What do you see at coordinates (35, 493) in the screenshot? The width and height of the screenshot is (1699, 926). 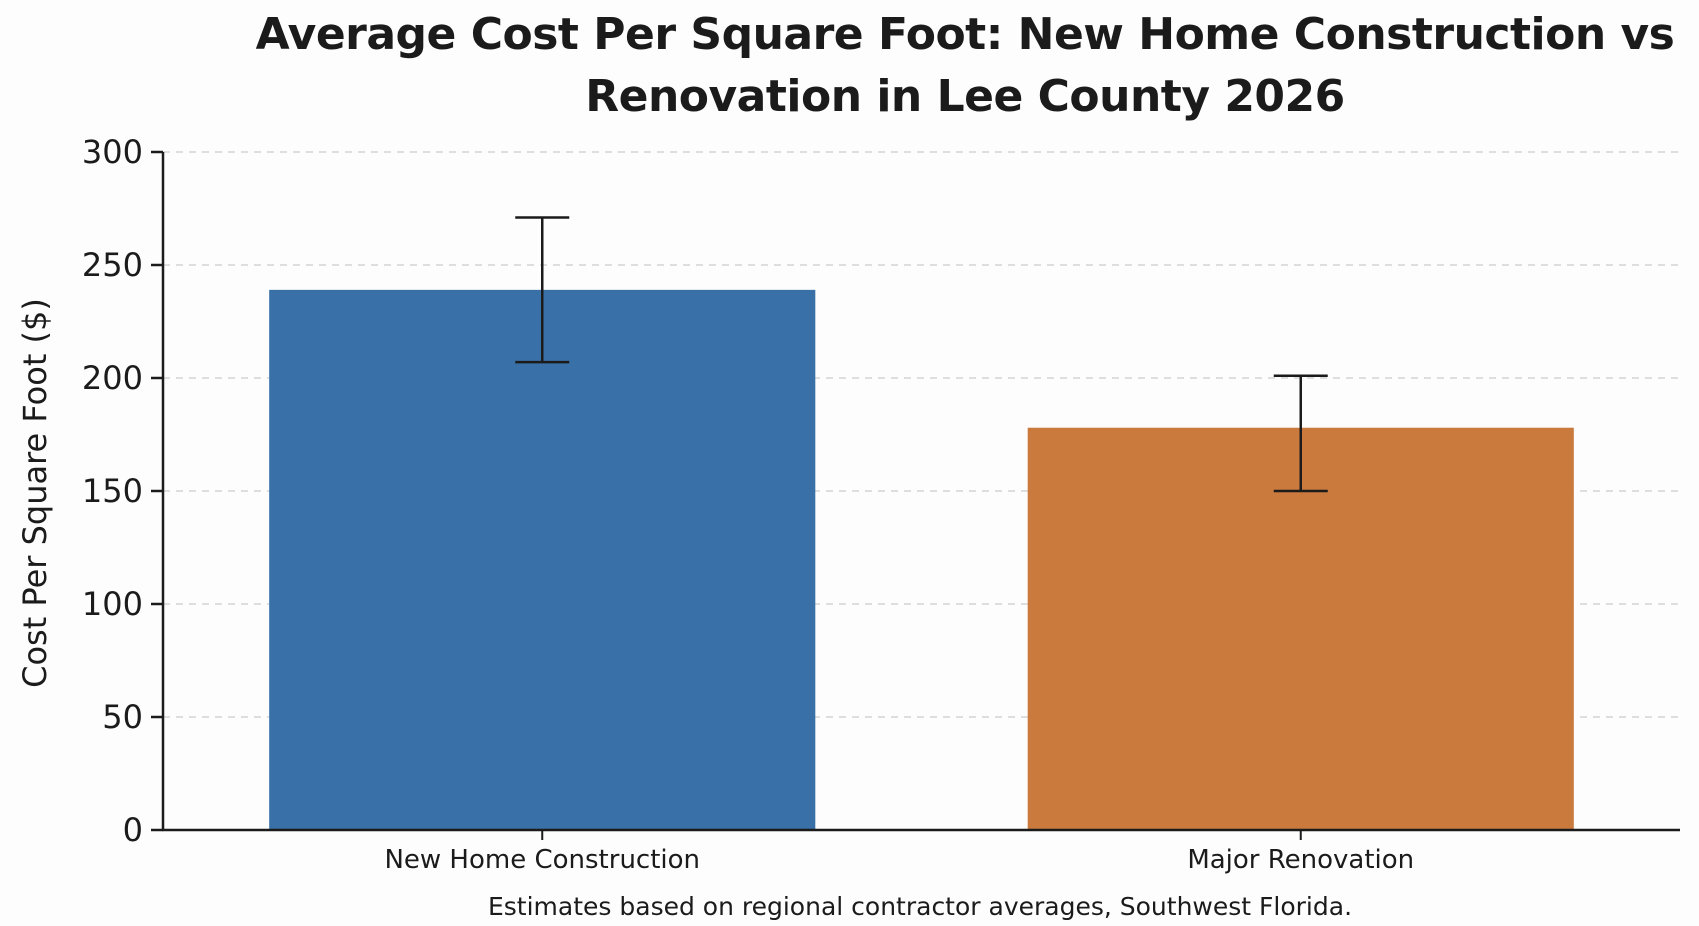 I see `y-axis-title: Cost Per Square Foot ($)` at bounding box center [35, 493].